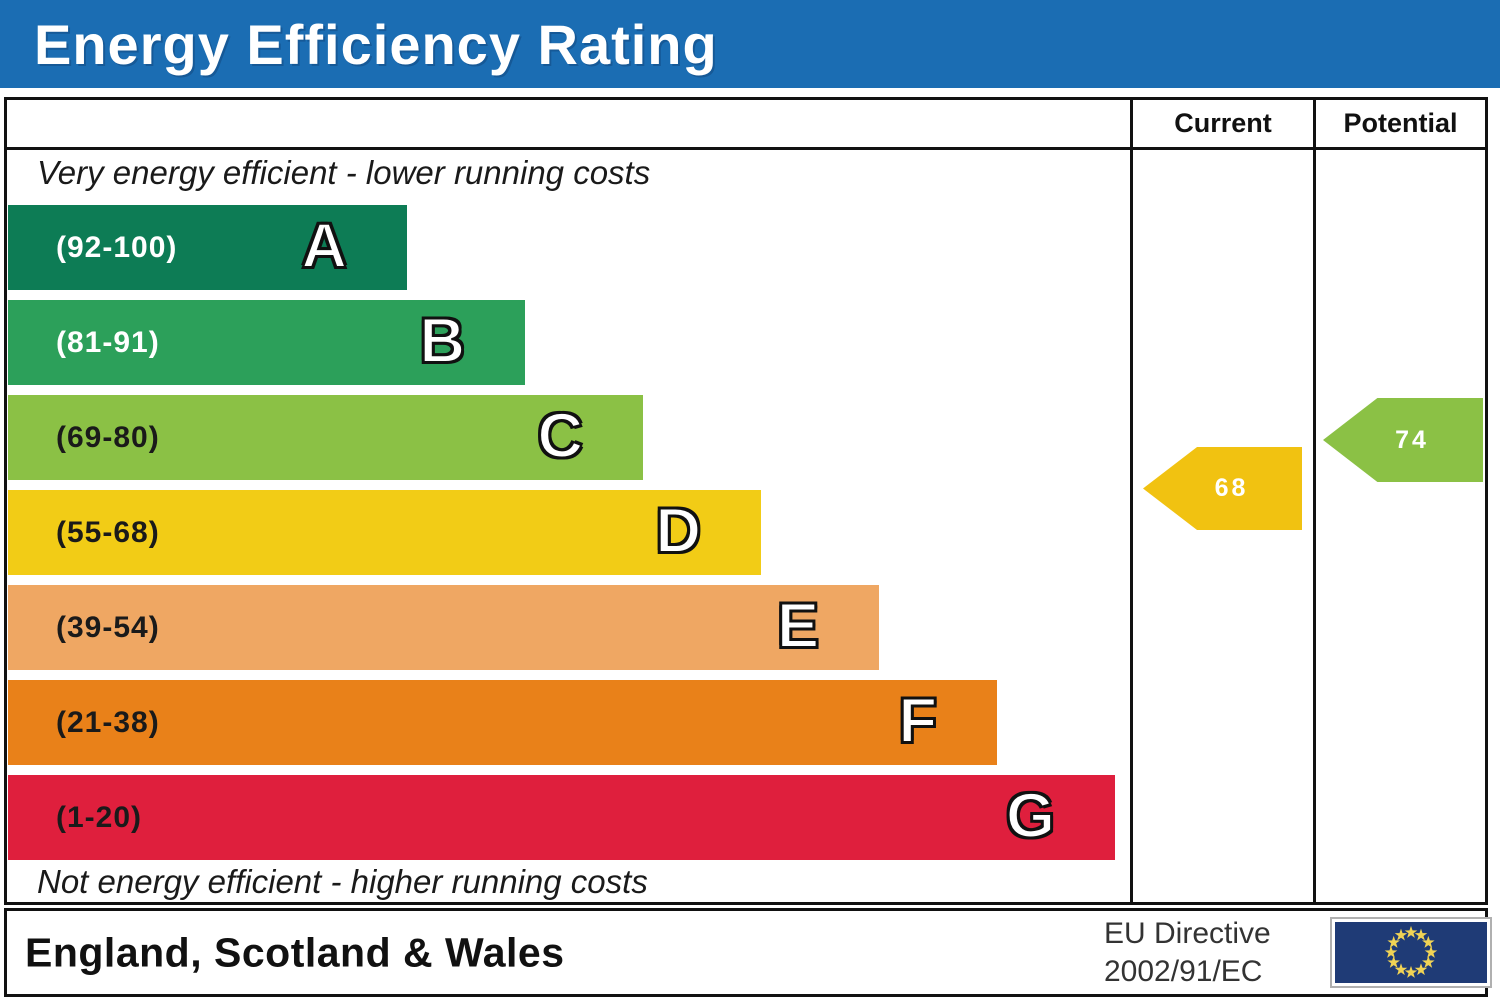  Describe the element at coordinates (798, 625) in the screenshot. I see `band-letter: E` at that location.